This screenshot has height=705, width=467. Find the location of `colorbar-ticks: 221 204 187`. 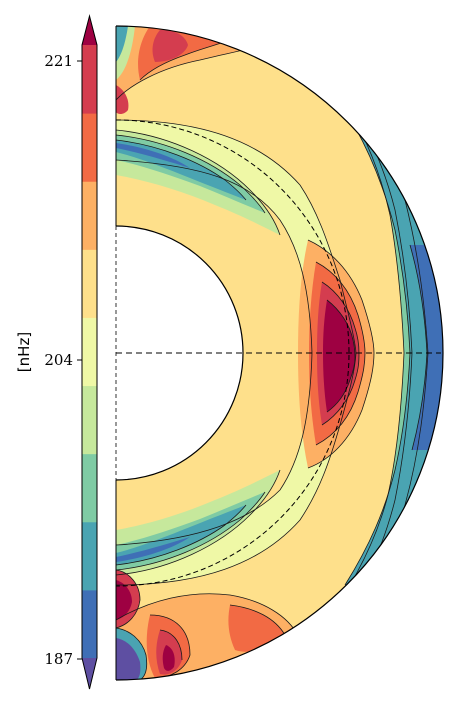

colorbar-ticks: 221 204 187 is located at coordinates (63, 360).